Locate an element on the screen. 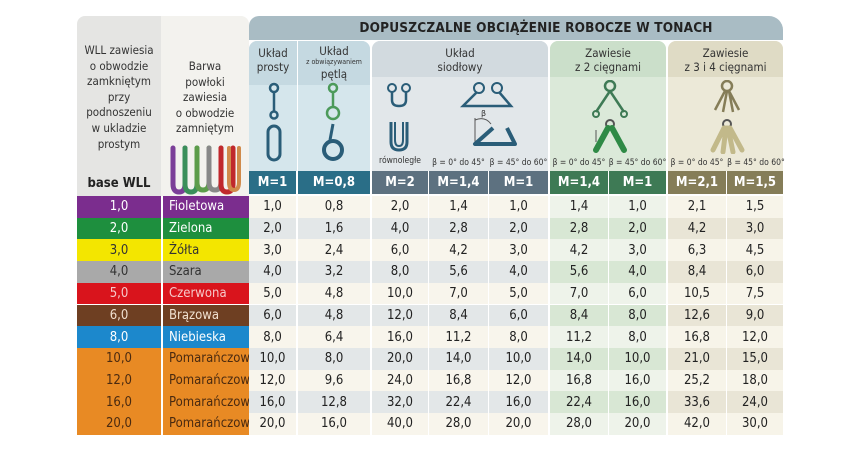 Image resolution: width=865 pixels, height=450 pixels. value-cell: 11,2 is located at coordinates (458, 337).